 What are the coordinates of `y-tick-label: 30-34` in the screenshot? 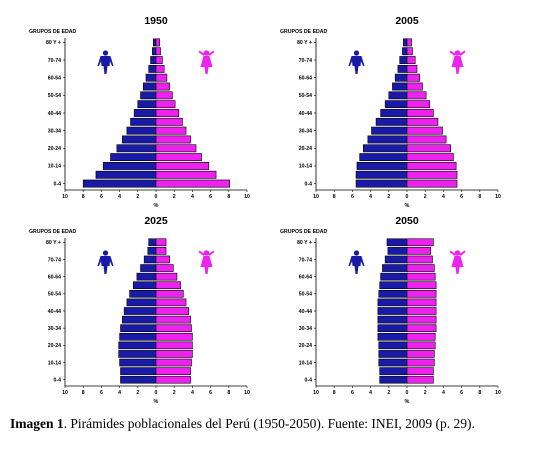 It's located at (54, 131).